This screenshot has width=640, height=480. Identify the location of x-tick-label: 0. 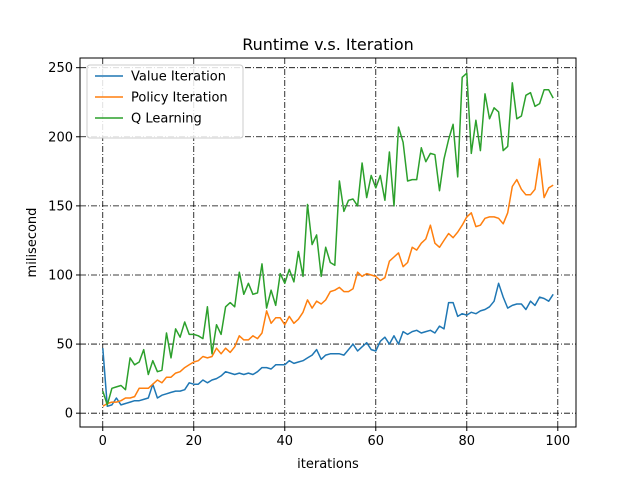
(103, 441).